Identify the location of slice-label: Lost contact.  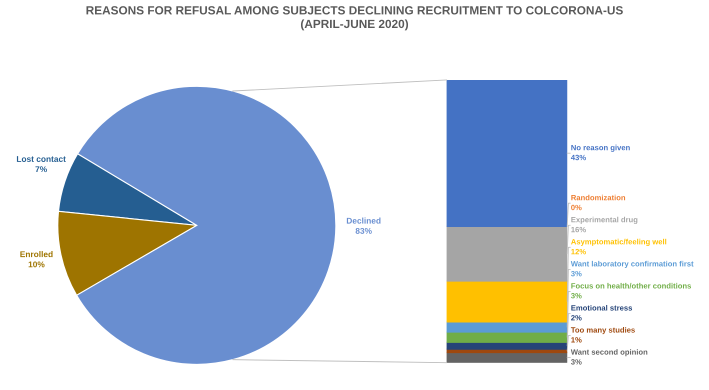
(41, 159).